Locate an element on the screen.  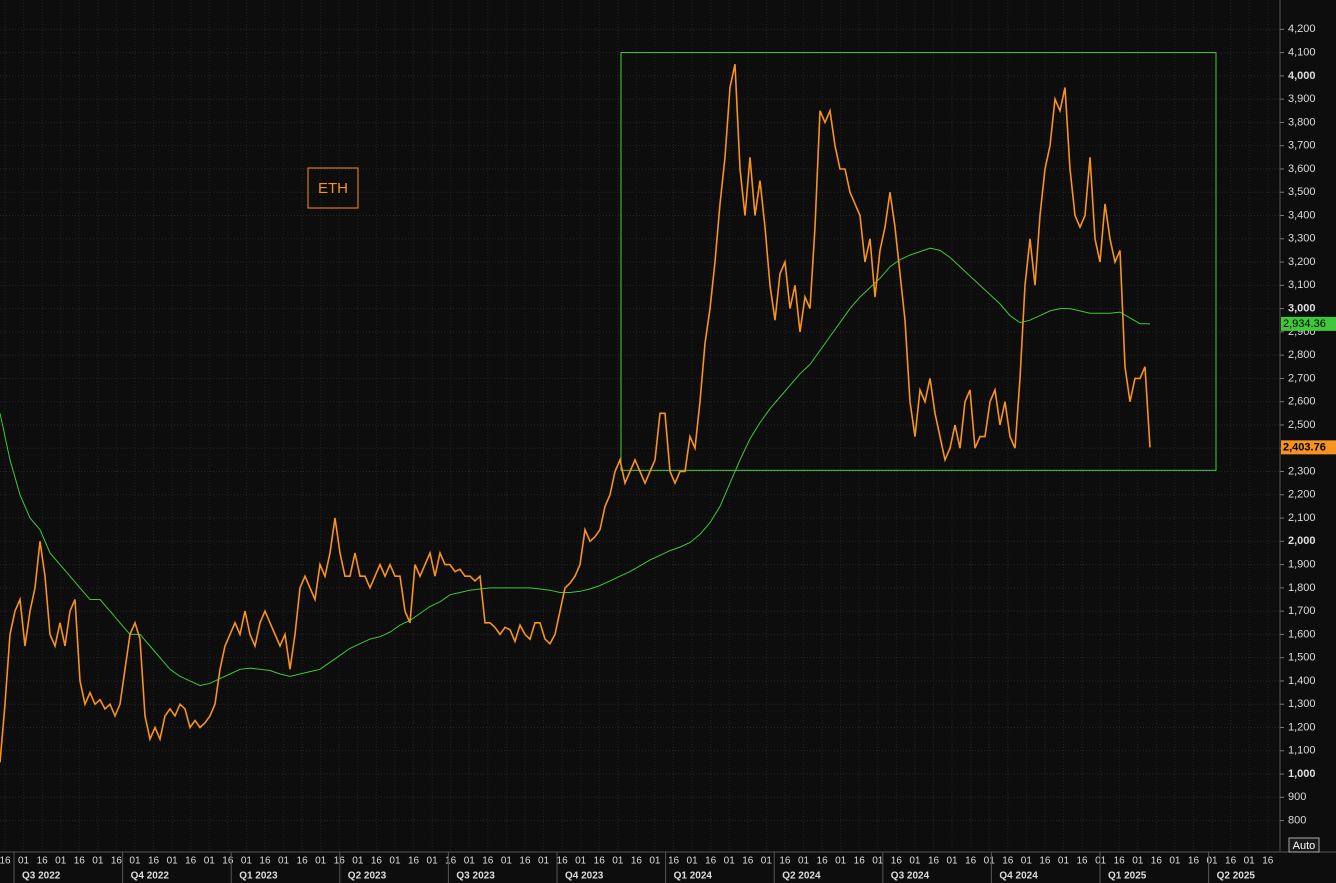
y-tick-label: 800 is located at coordinates (1297, 820).